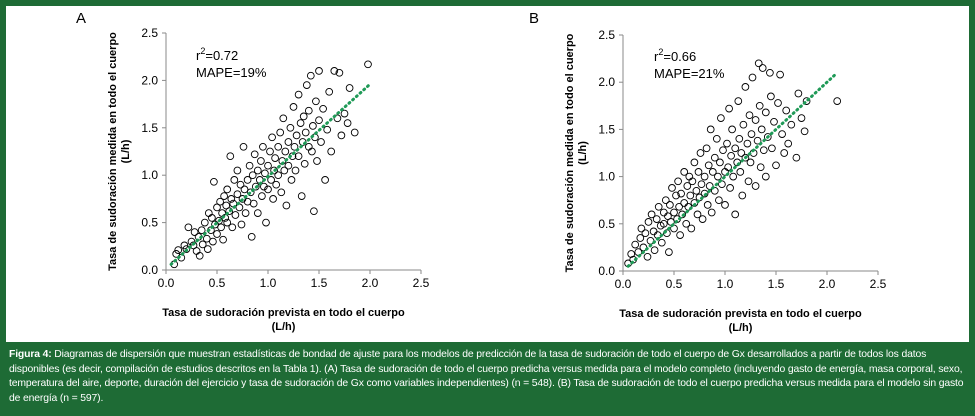 The image size is (975, 416). What do you see at coordinates (656, 56) in the screenshot?
I see `r2-prefix: r` at bounding box center [656, 56].